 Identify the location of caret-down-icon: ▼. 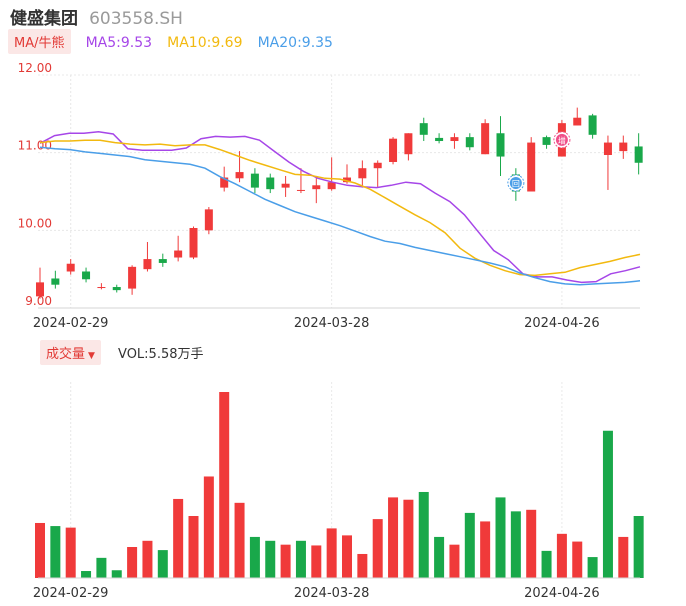
(91, 356).